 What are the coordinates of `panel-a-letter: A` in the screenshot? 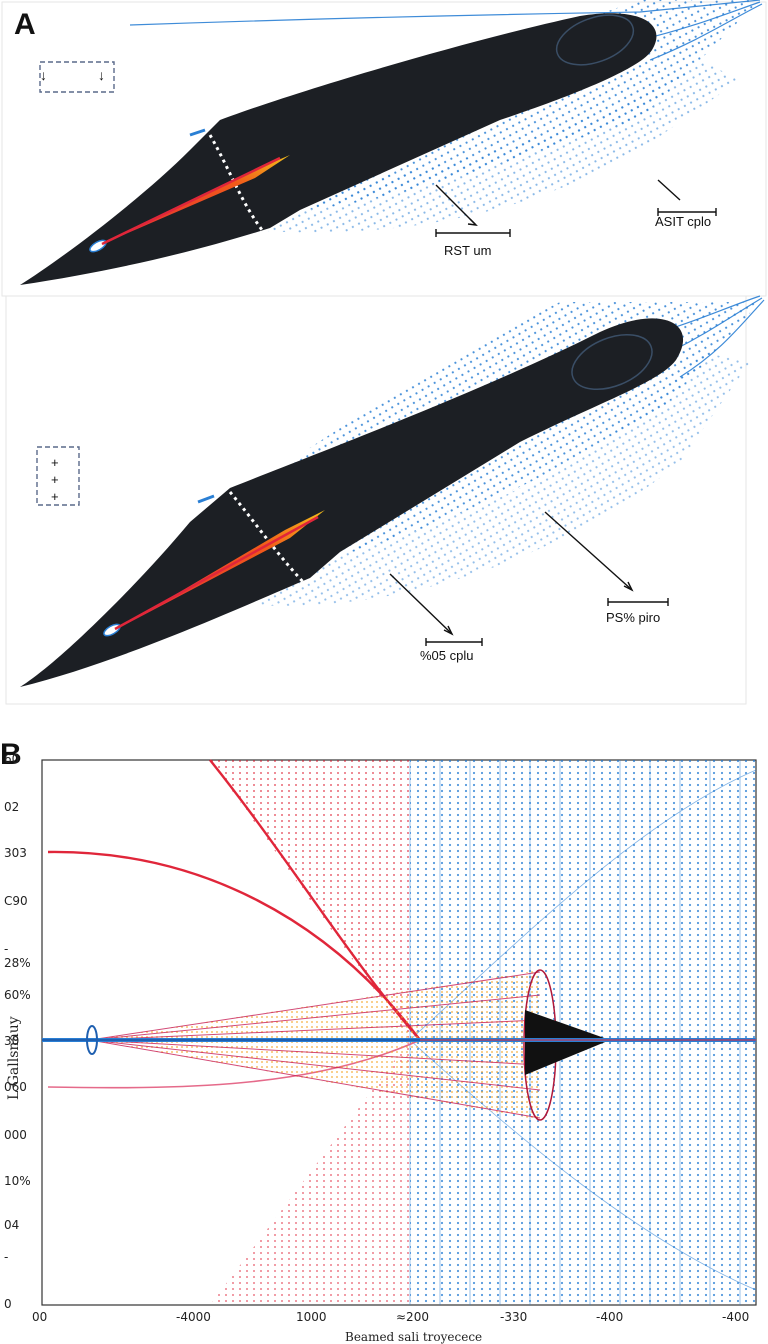 It's located at (25, 24).